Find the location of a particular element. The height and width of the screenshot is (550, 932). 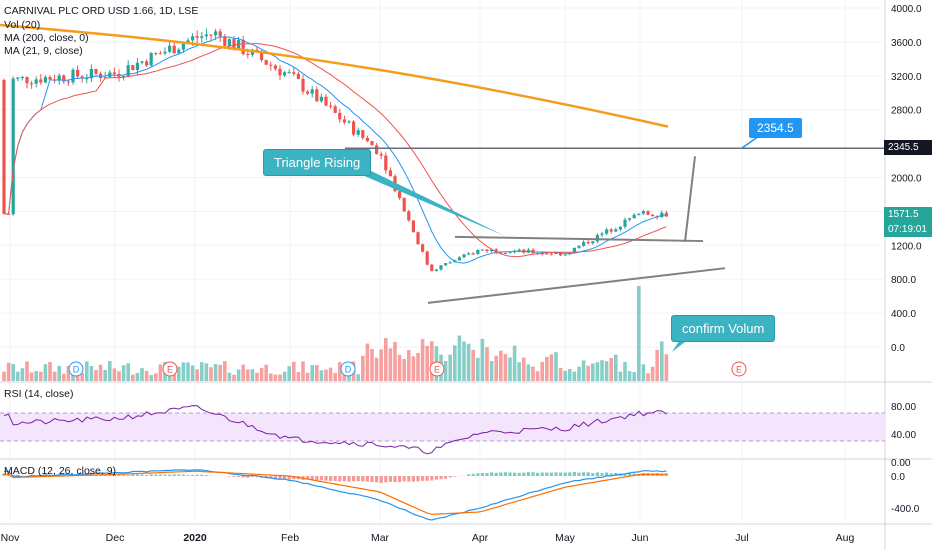

earnings-marker-label: E is located at coordinates (739, 370).